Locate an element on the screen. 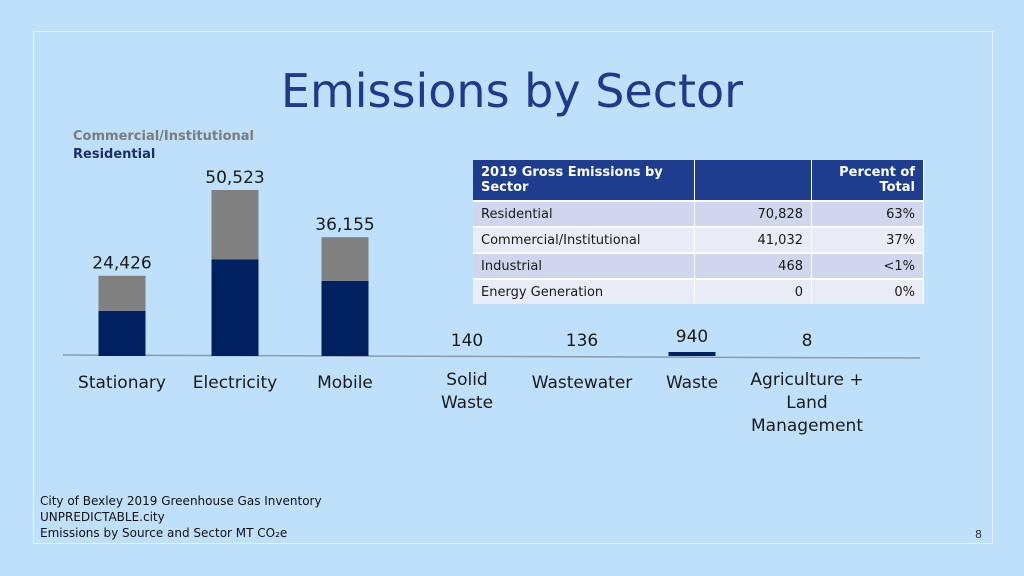  footer-line-2: UNPREDICTABLE.city is located at coordinates (102, 517).